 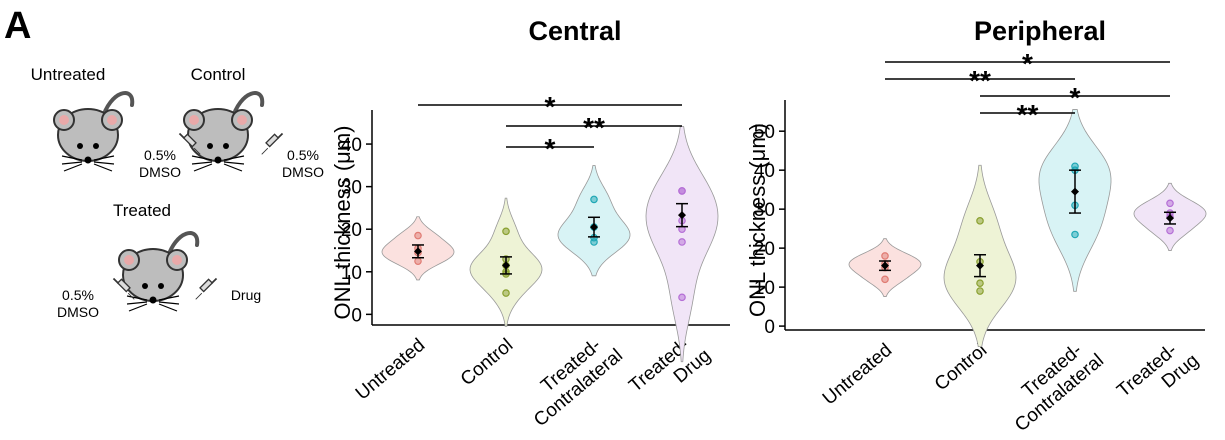 I want to click on chart-title: Central, so click(x=574, y=31).